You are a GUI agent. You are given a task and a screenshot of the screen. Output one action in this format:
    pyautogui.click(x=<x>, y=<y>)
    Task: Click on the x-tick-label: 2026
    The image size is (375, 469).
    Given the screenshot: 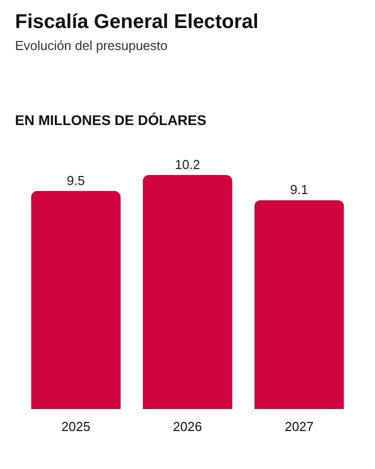 What is the action you would take?
    pyautogui.click(x=187, y=426)
    